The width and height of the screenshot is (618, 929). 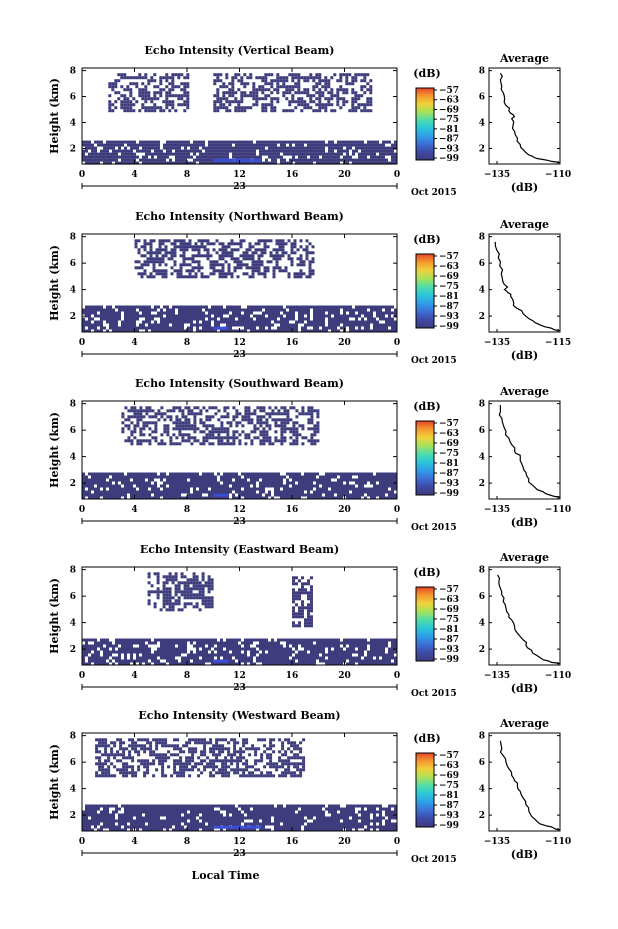 I want to click on colorbar-tick-label: −63, so click(x=449, y=434).